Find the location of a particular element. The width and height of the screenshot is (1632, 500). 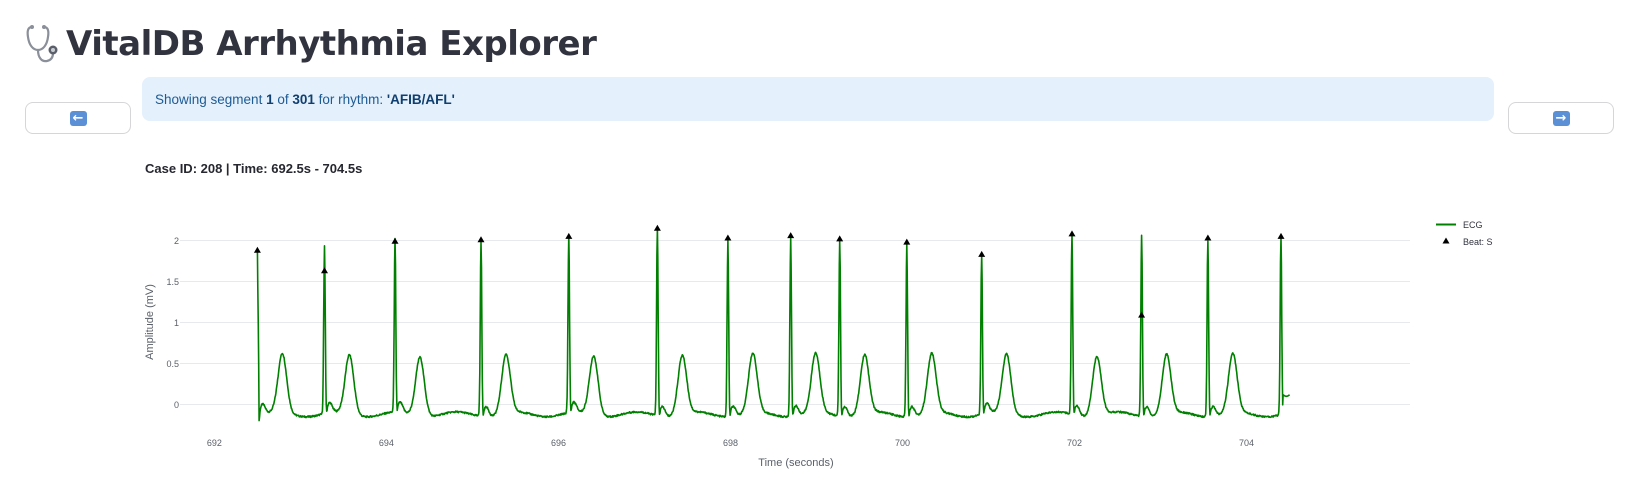

left-arrow-icon: ← is located at coordinates (78, 118).